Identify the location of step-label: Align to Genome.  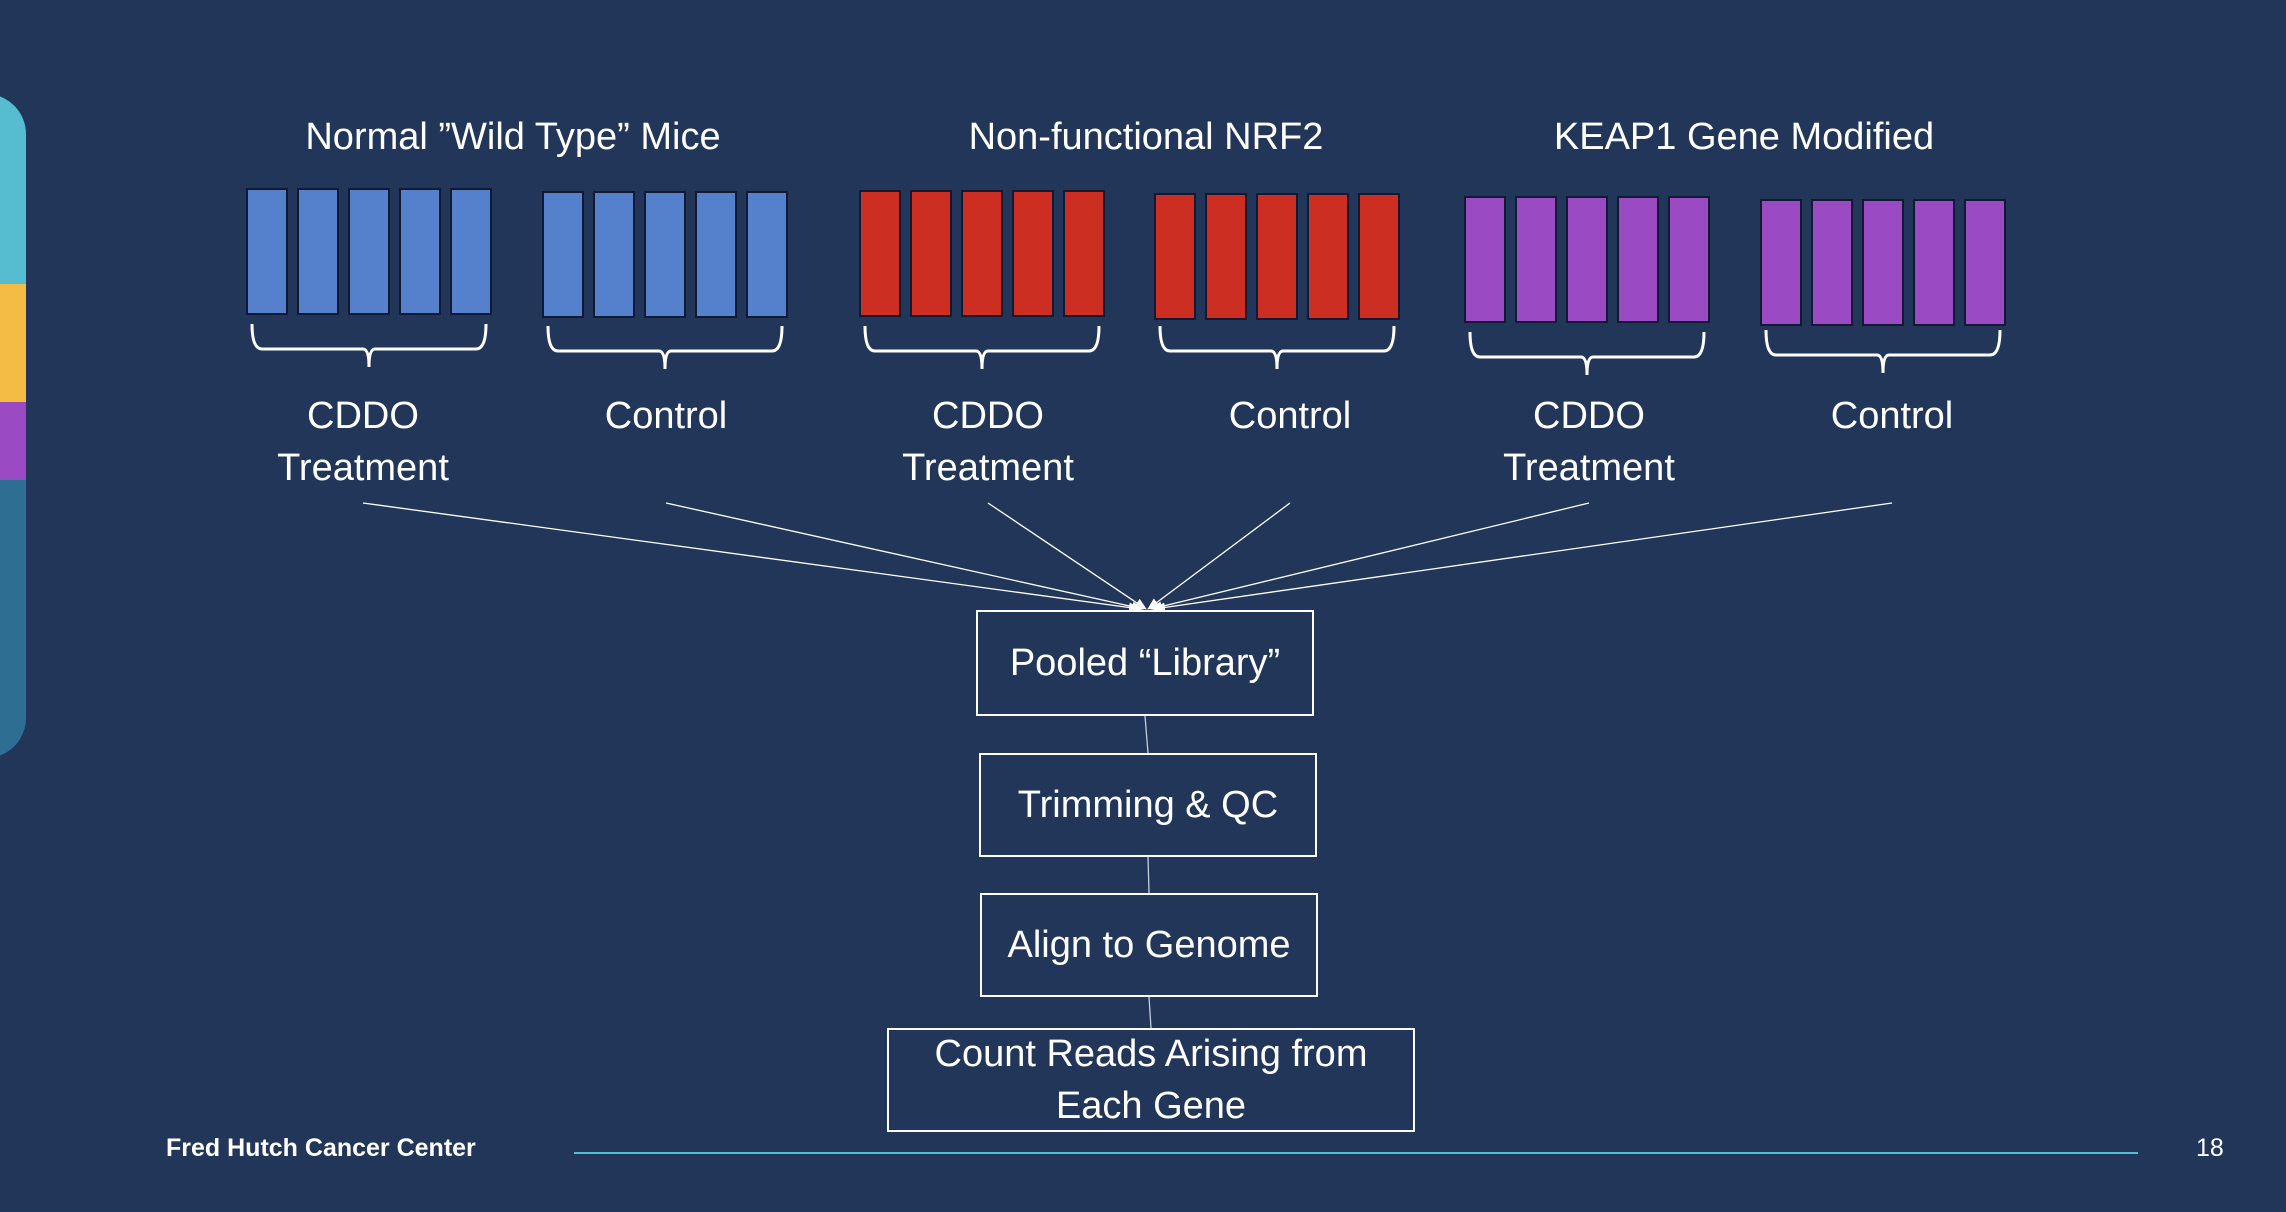
(1149, 945).